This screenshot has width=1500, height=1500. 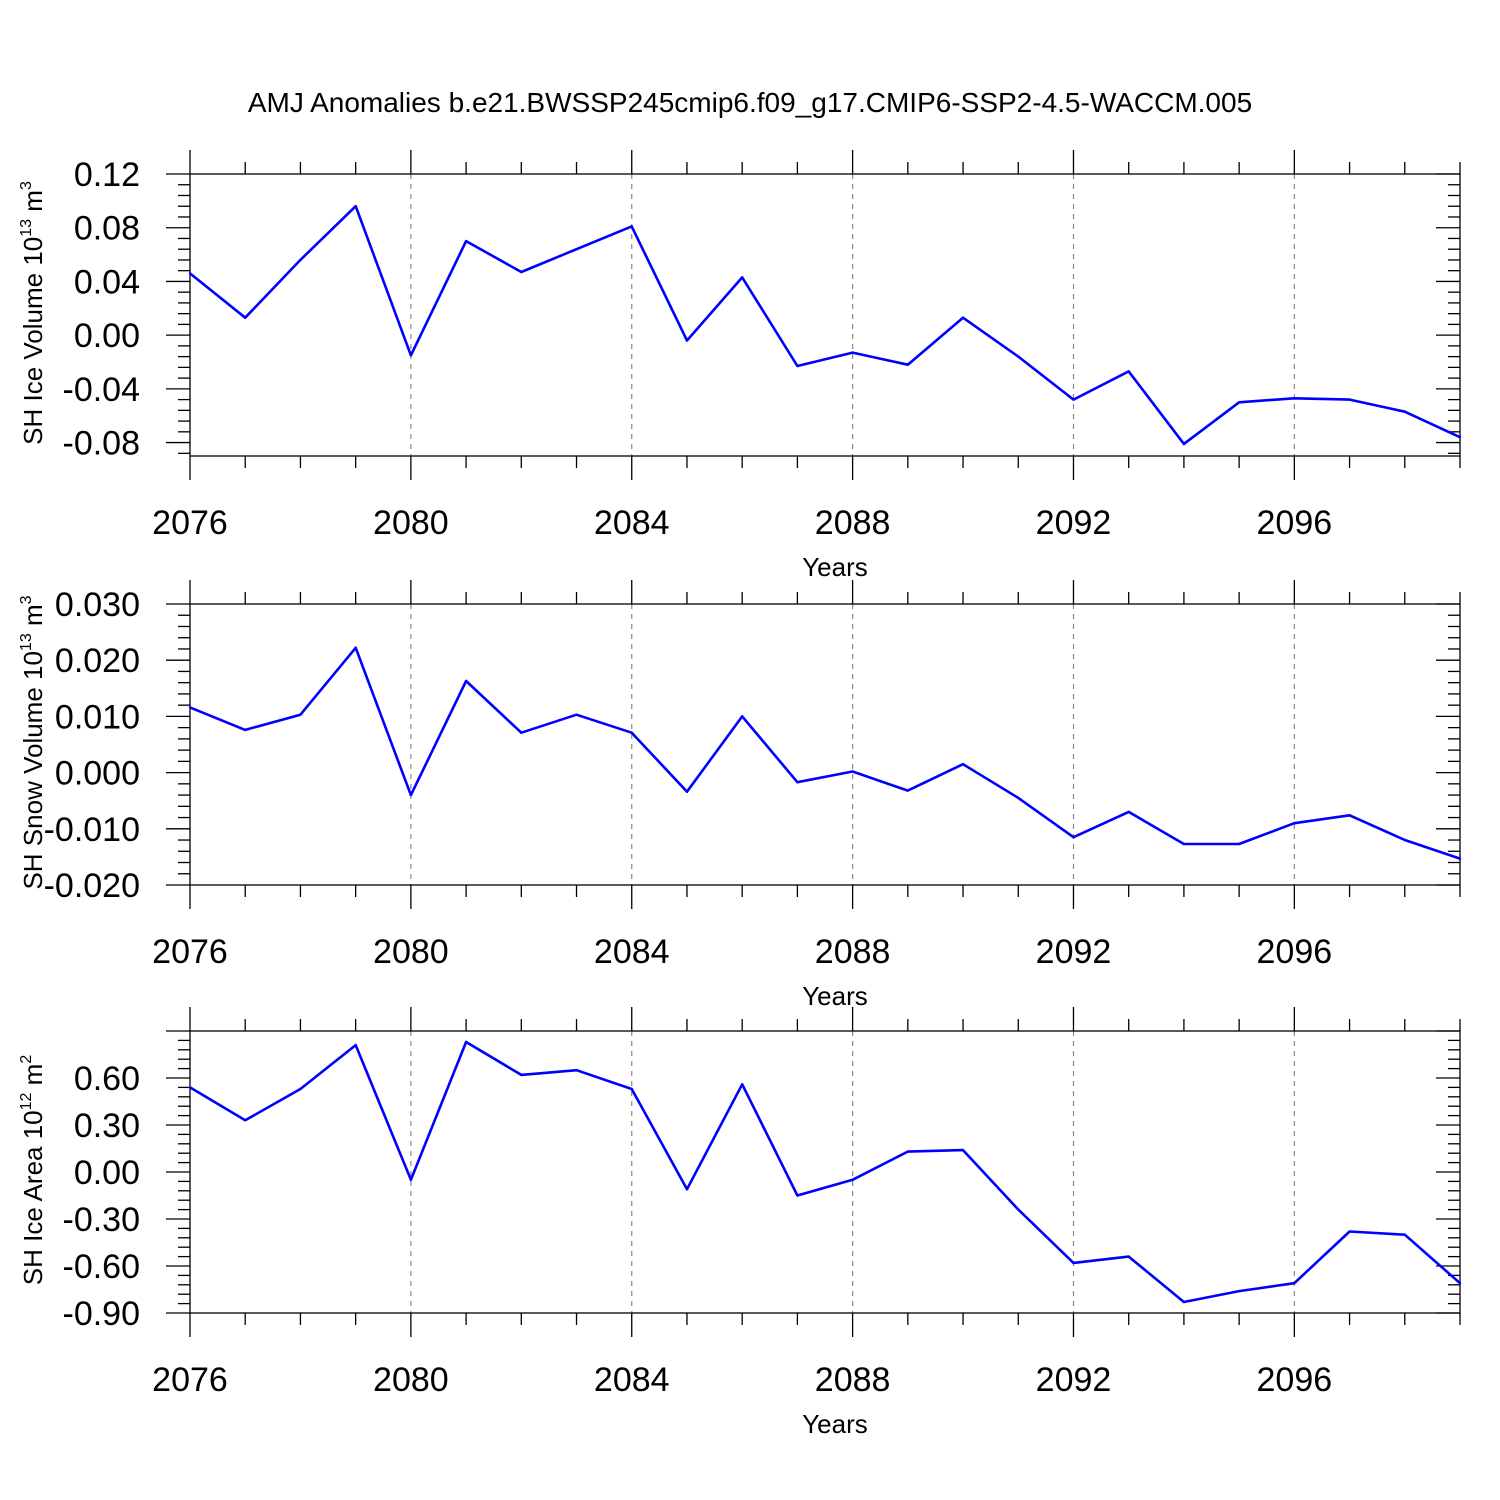 What do you see at coordinates (26, 599) in the screenshot?
I see `y-axis-title-superscript: 3` at bounding box center [26, 599].